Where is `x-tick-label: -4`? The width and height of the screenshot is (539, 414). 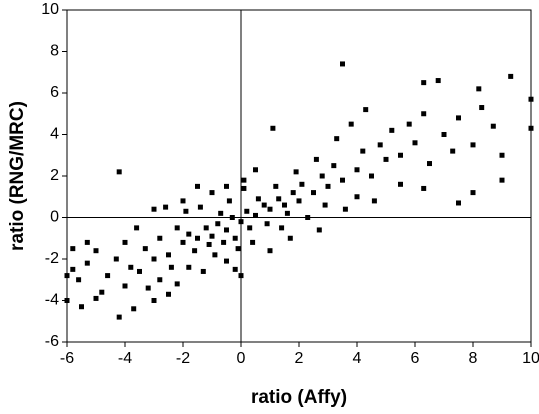 x-tick-label: -4 is located at coordinates (125, 358).